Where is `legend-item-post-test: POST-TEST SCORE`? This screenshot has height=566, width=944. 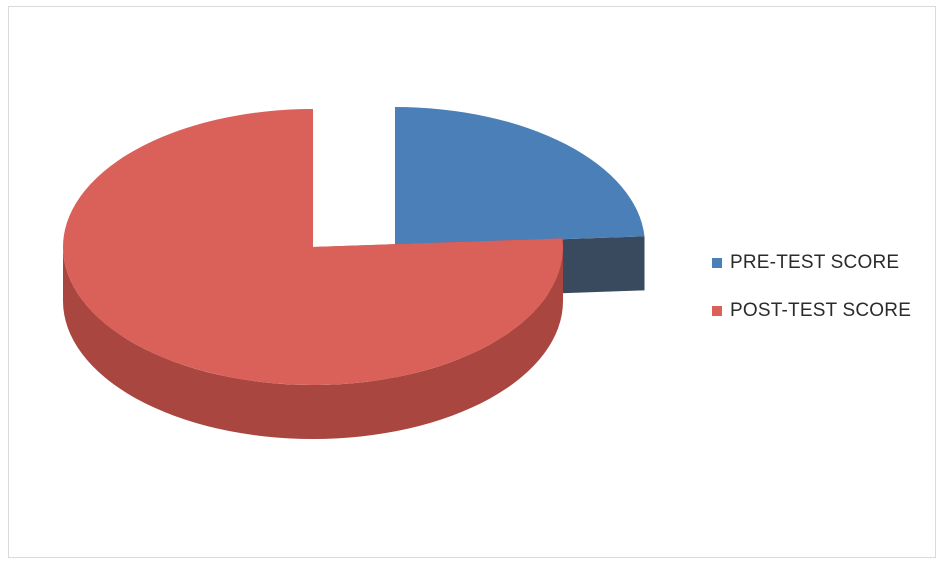
legend-item-post-test: POST-TEST SCORE is located at coordinates (811, 311).